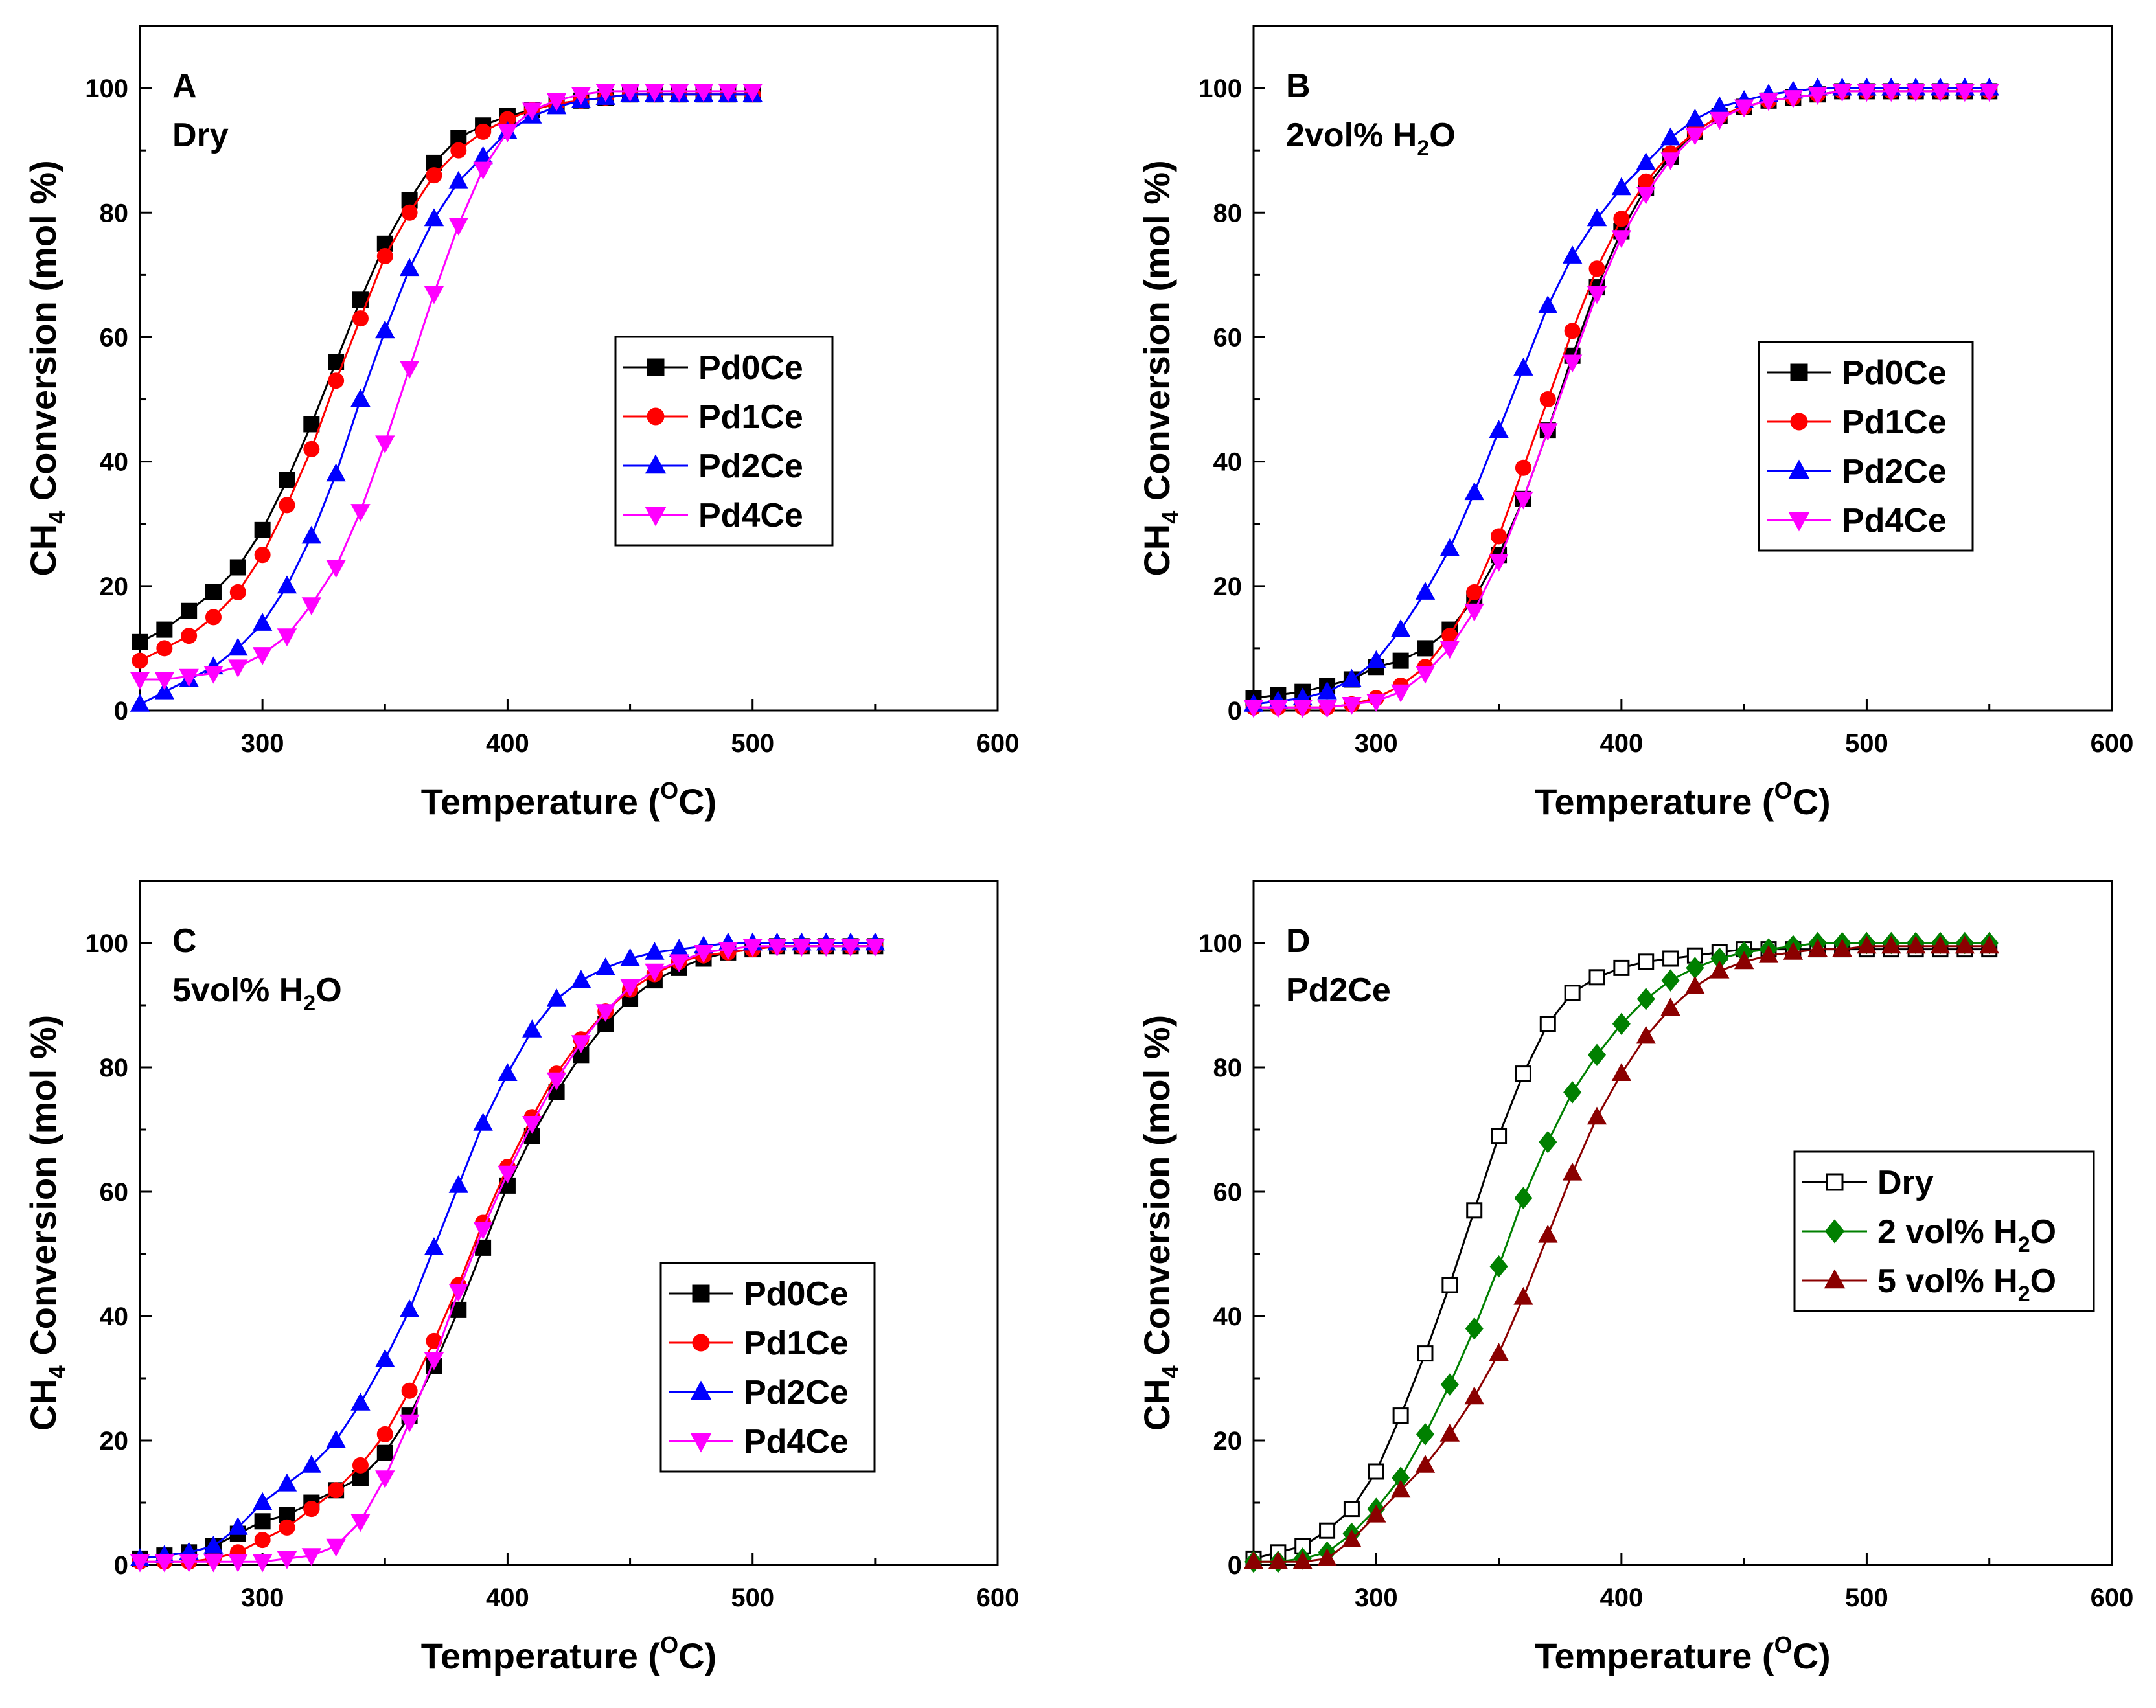 This screenshot has width=2156, height=1708. What do you see at coordinates (257, 994) in the screenshot?
I see `panel-condition: 5vol% H2O` at bounding box center [257, 994].